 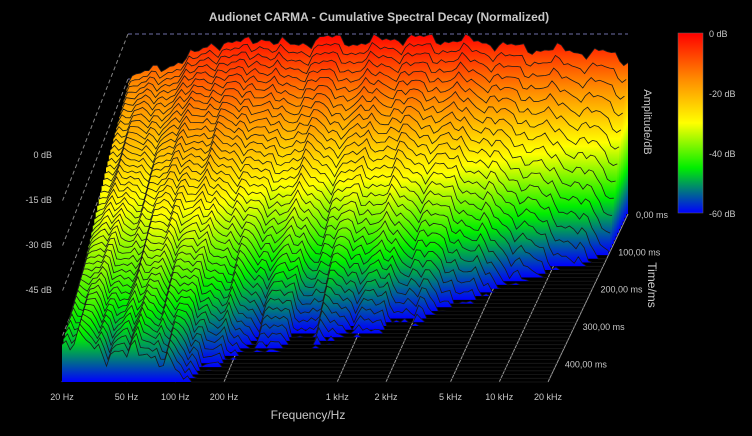 What do you see at coordinates (548, 397) in the screenshot?
I see `x-tick-label: 20 kHz` at bounding box center [548, 397].